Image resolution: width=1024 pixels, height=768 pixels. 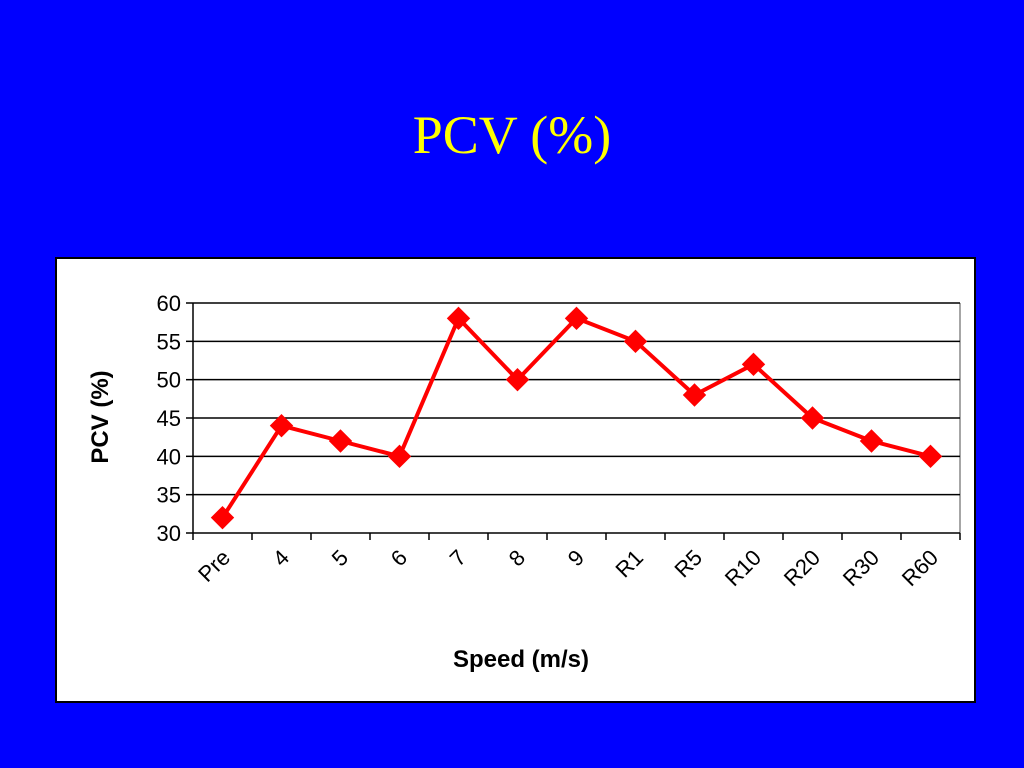 What do you see at coordinates (458, 558) in the screenshot?
I see `x-tick-label-7: 7` at bounding box center [458, 558].